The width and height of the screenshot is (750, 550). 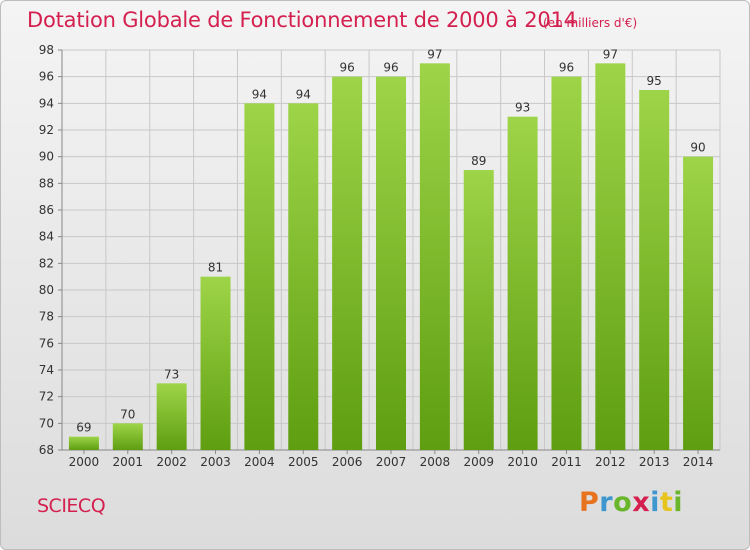 What do you see at coordinates (46, 370) in the screenshot?
I see `y-tick-label-74: 74` at bounding box center [46, 370].